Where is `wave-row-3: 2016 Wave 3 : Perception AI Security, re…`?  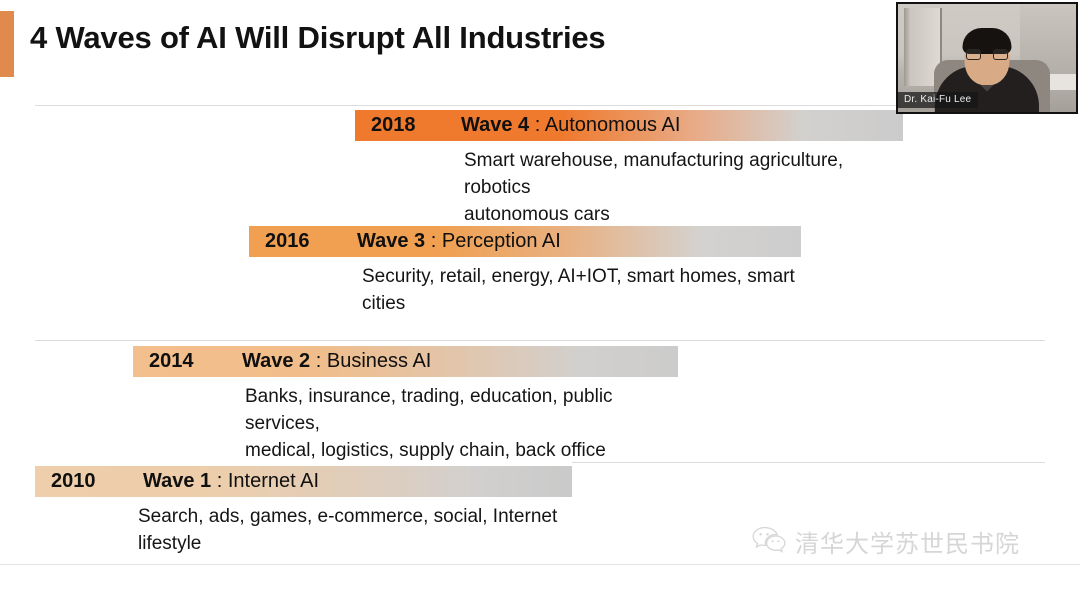
wave-row-3: 2016 Wave 3 : Perception AI Security, re… is located at coordinates (525, 272).